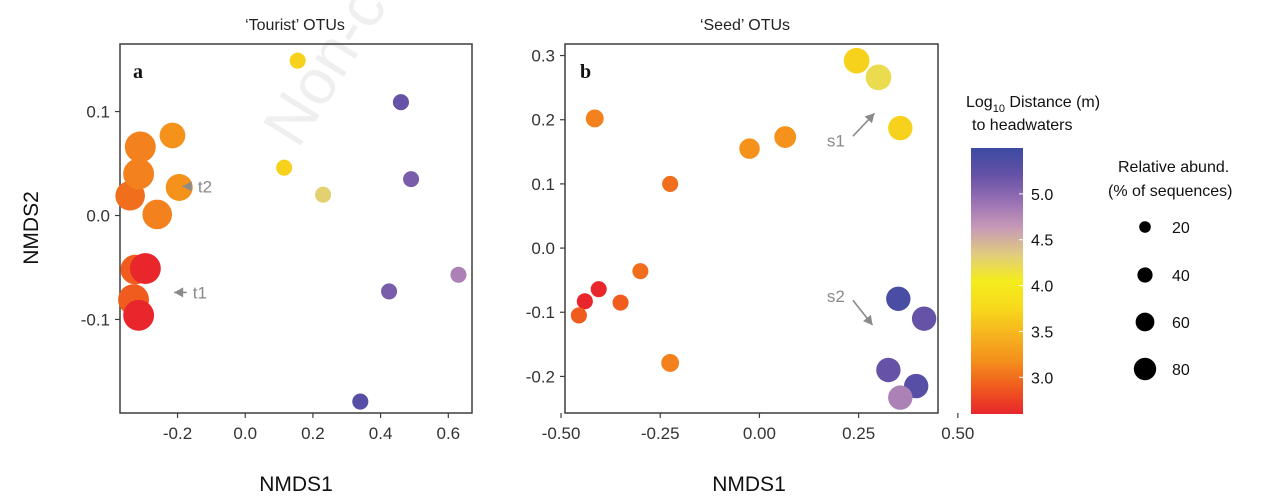  What do you see at coordinates (245, 433) in the screenshot?
I see `x-tick-label: 0.0` at bounding box center [245, 433].